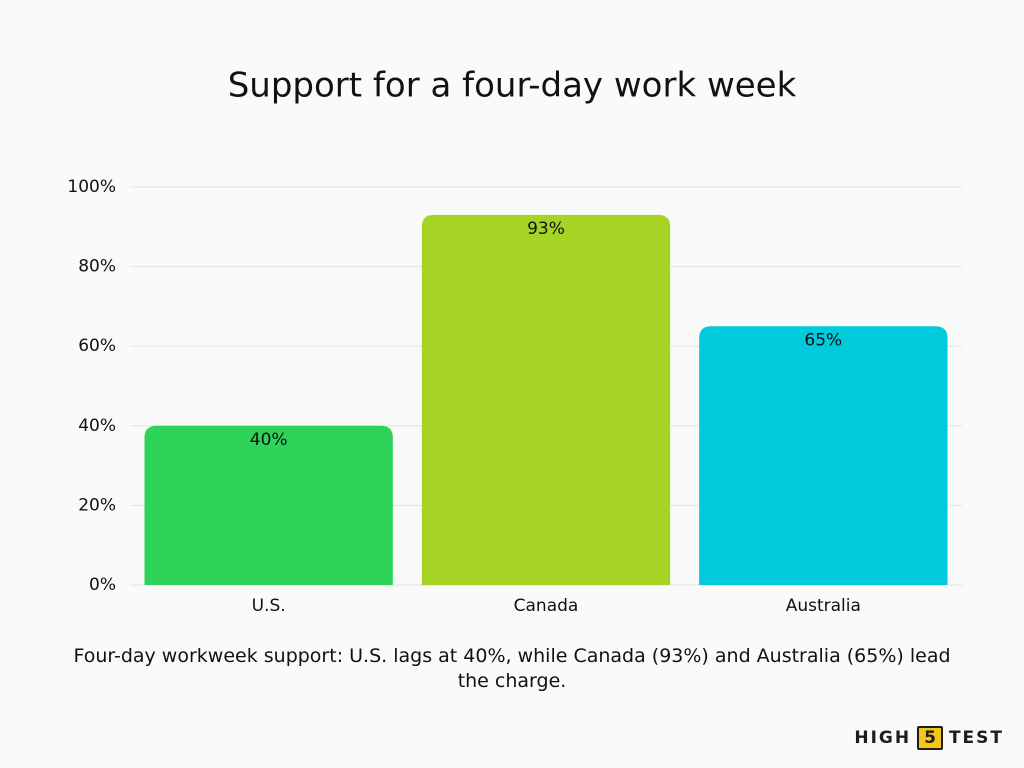 This screenshot has width=1024, height=768. I want to click on y-tick-label: 100%, so click(91, 187).